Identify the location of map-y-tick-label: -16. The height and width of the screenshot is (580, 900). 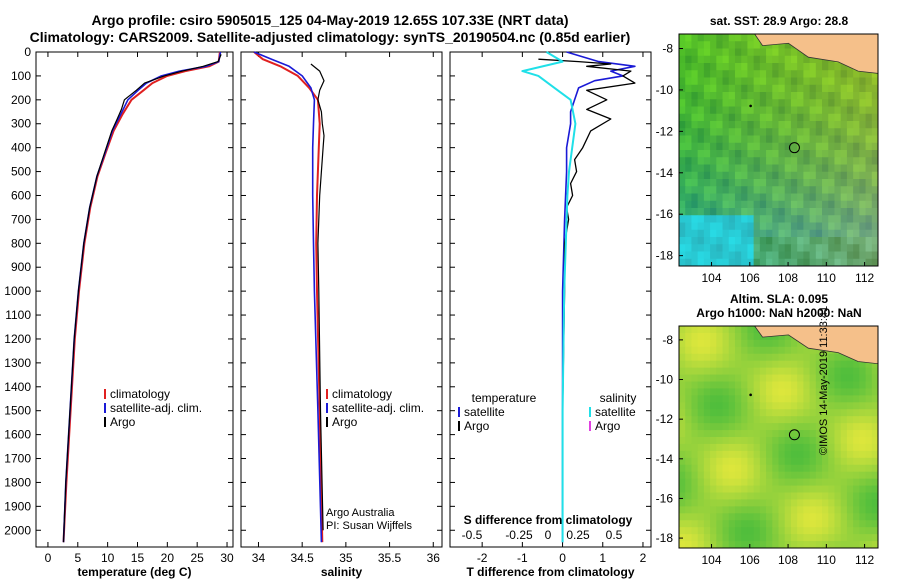
(665, 214).